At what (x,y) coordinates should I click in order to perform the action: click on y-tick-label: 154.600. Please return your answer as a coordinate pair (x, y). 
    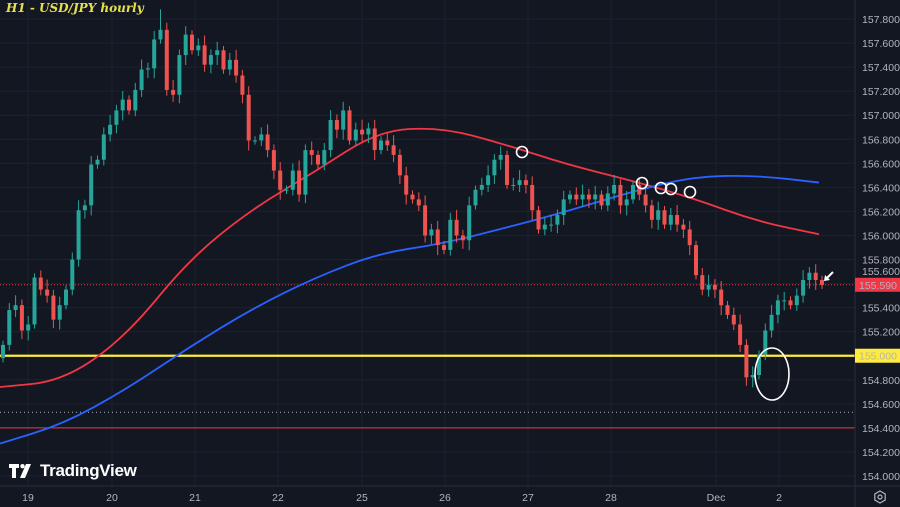
    Looking at the image, I should click on (881, 405).